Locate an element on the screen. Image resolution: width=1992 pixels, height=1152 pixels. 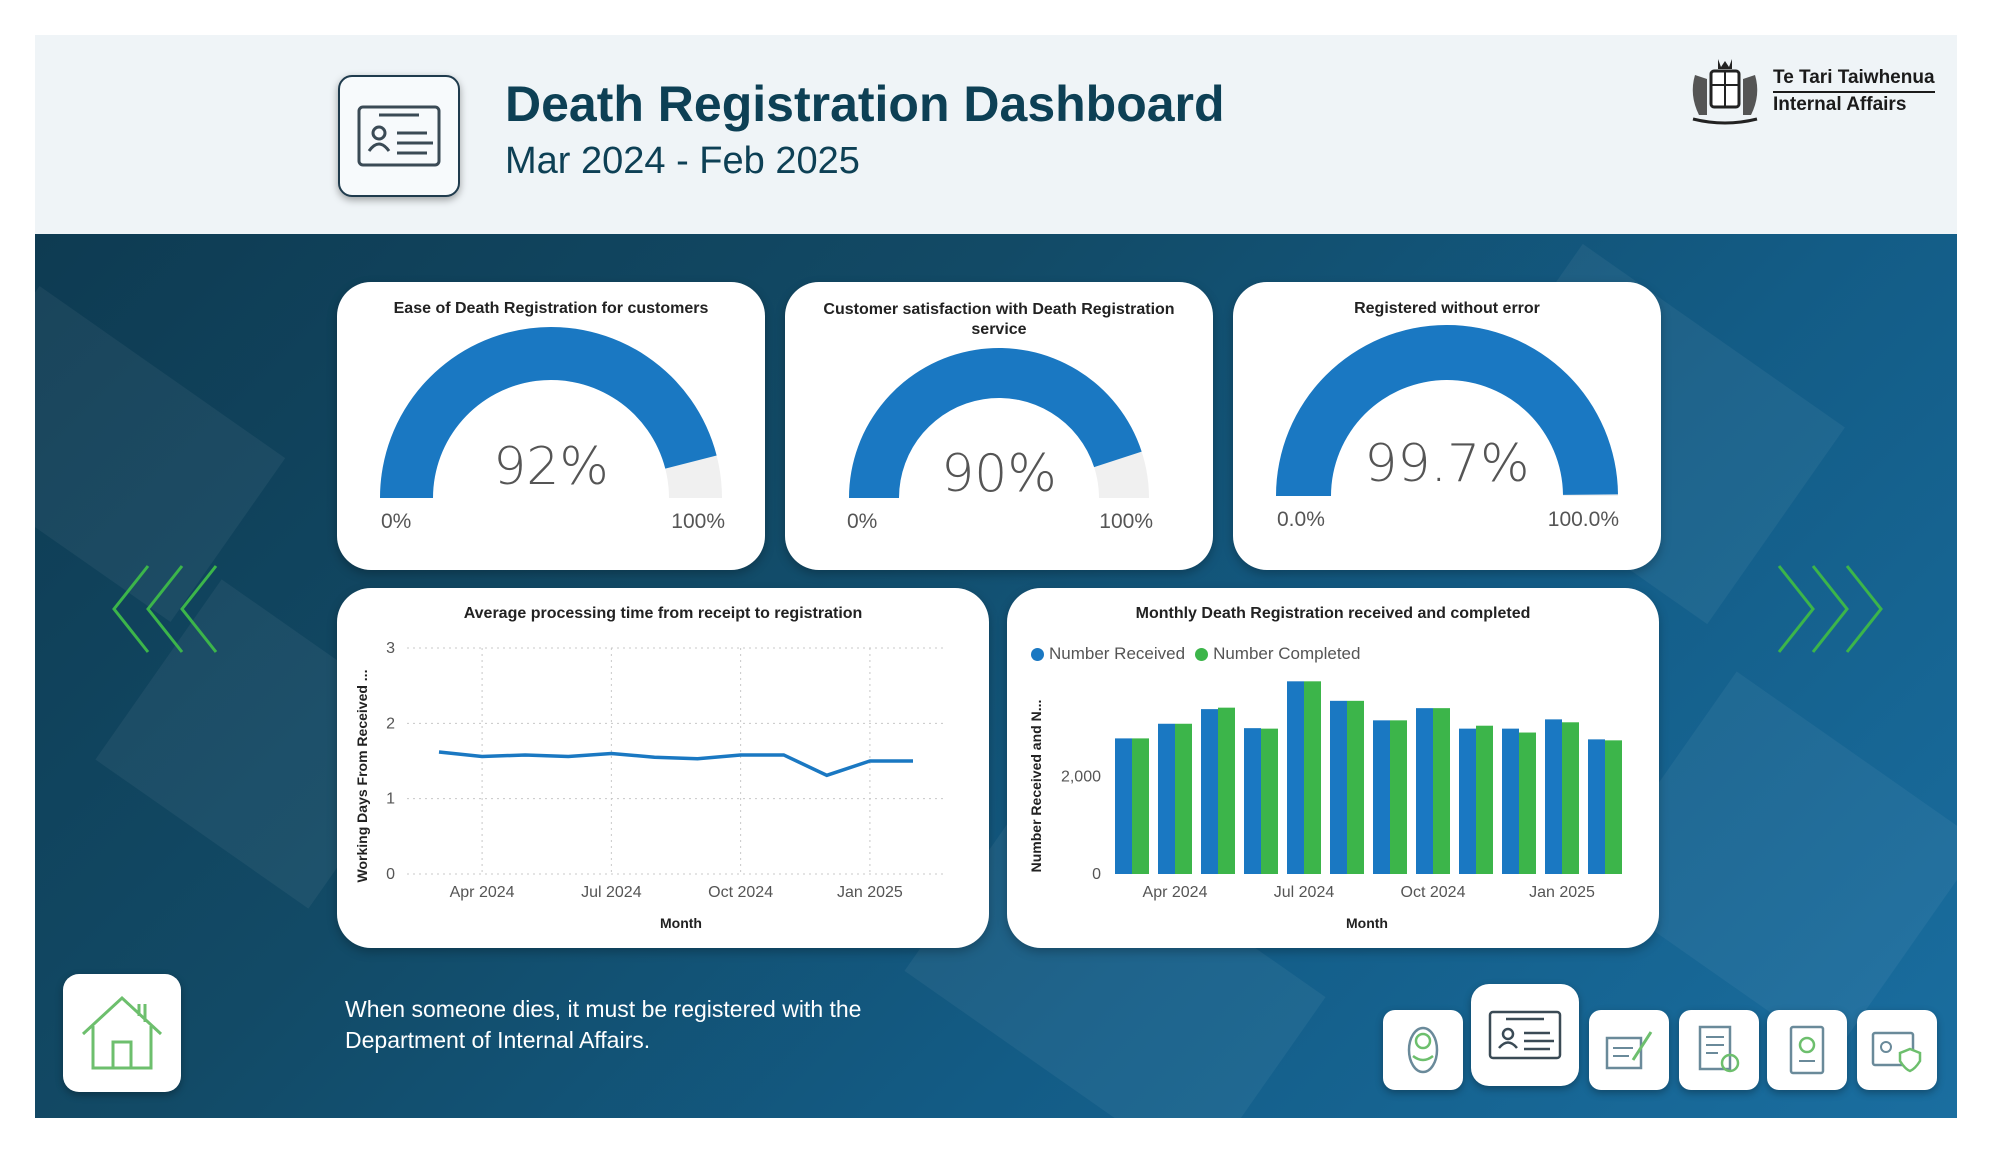
gauge-min-label: 0.0% is located at coordinates (1301, 519).